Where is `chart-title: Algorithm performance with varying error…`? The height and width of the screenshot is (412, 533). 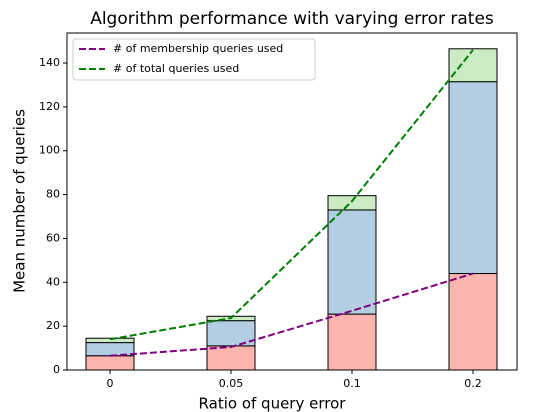 chart-title: Algorithm performance with varying error… is located at coordinates (292, 19).